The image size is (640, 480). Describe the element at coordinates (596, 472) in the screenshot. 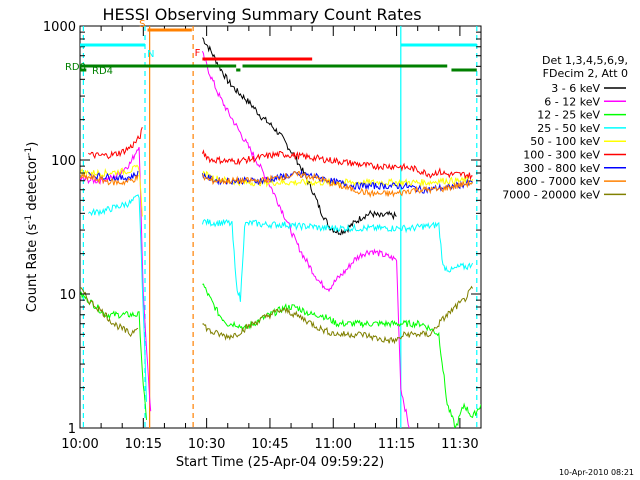

I see `footer-timestamp: 10-Apr-2010 08:21` at that location.